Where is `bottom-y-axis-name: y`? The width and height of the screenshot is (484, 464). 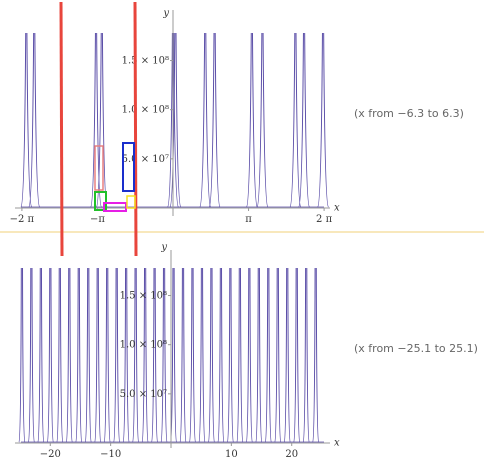 bottom-y-axis-name: y is located at coordinates (163, 247).